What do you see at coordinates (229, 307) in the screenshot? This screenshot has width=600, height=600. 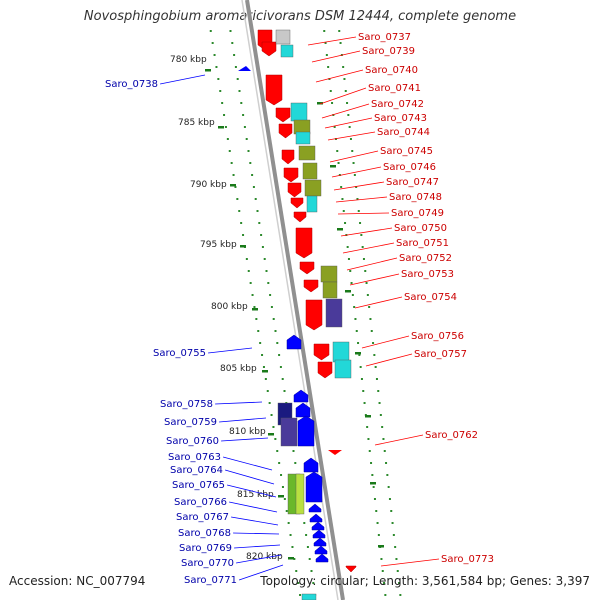 I see `tick-label: 800 kbp` at bounding box center [229, 307].